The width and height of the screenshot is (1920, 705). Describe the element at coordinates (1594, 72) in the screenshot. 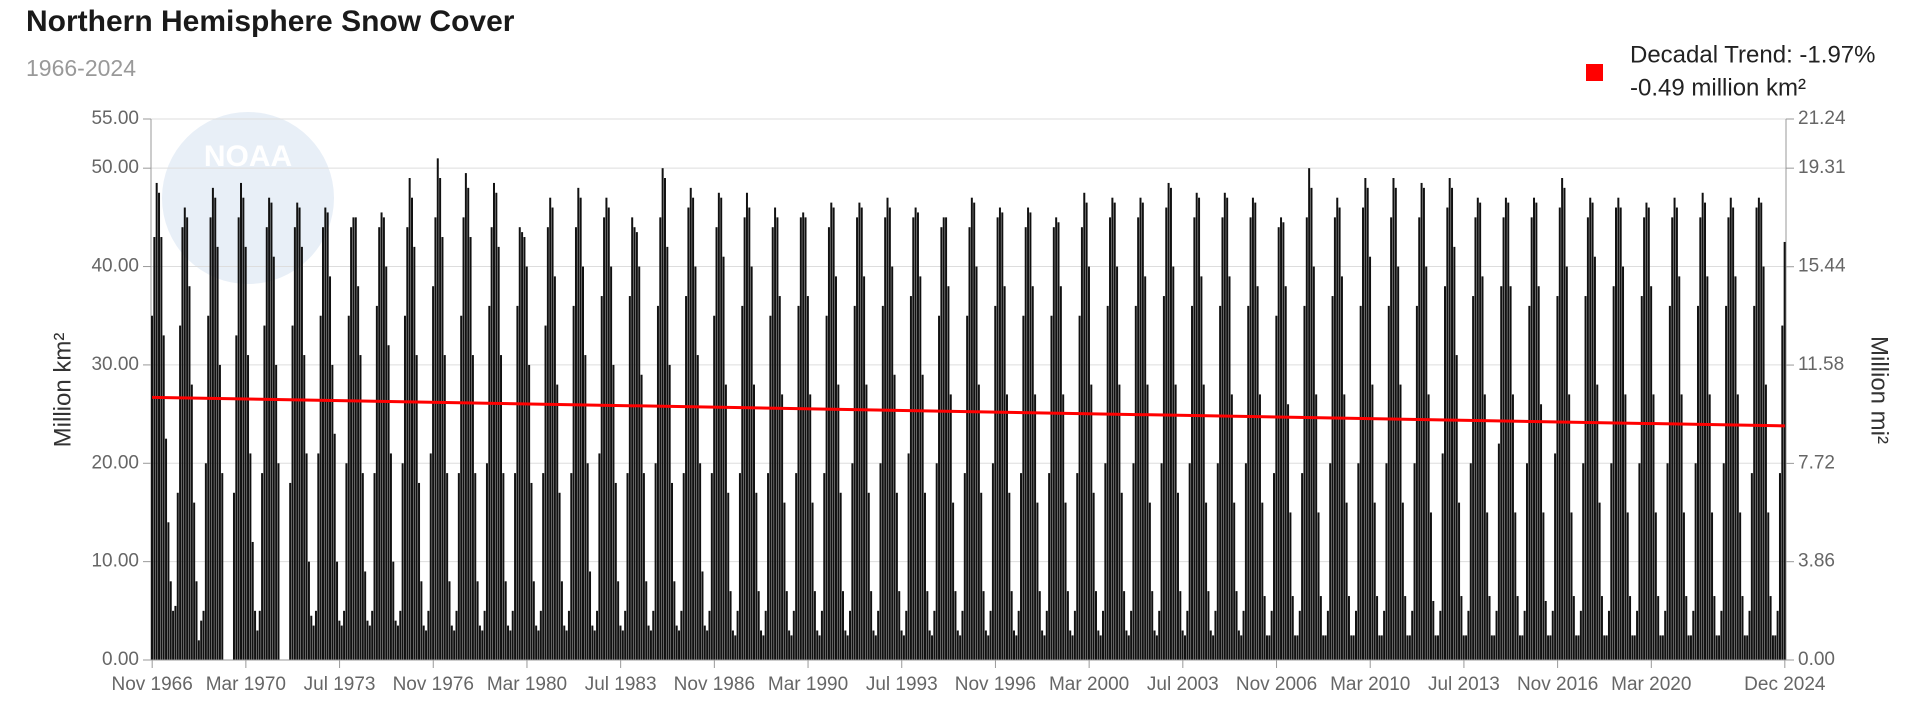

I see `legend-swatch` at that location.